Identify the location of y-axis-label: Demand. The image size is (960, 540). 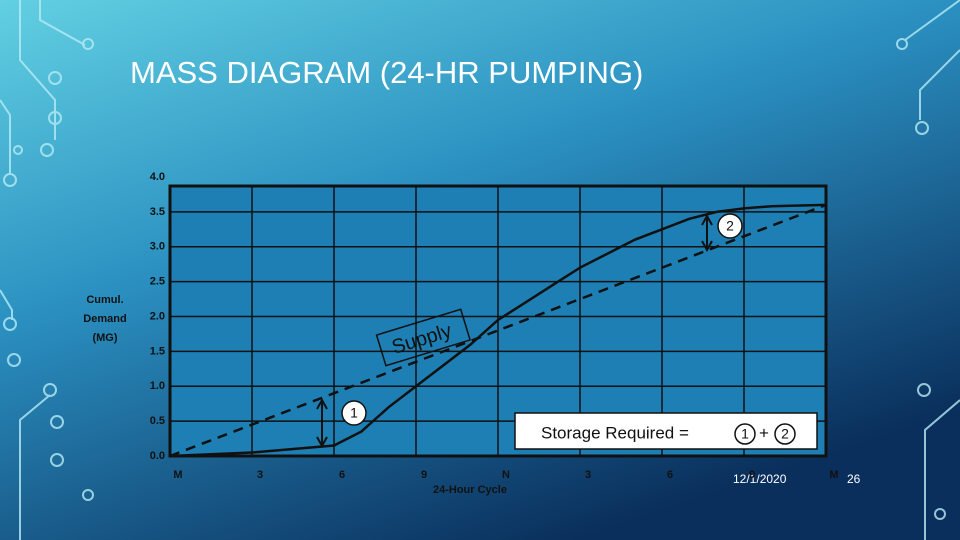
(104, 319).